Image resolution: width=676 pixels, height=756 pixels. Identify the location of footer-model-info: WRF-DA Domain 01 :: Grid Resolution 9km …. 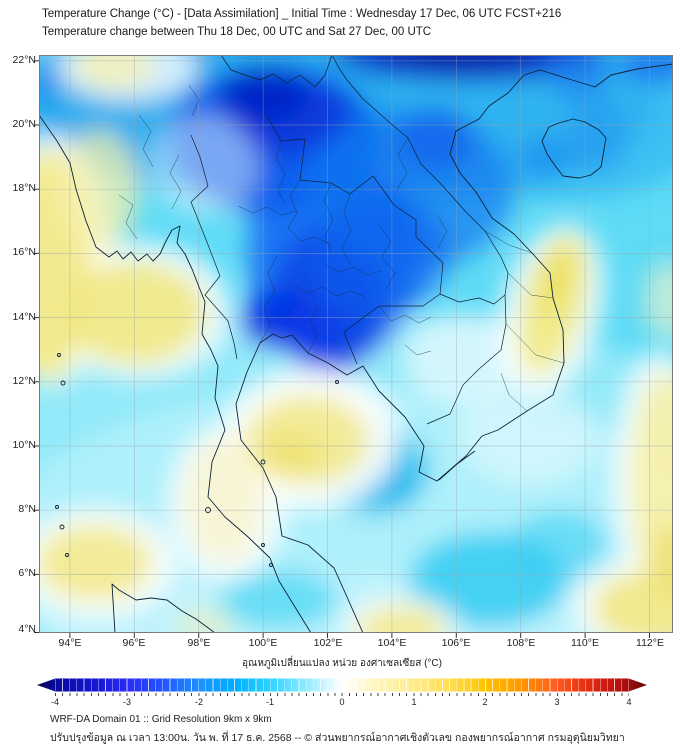
(161, 719).